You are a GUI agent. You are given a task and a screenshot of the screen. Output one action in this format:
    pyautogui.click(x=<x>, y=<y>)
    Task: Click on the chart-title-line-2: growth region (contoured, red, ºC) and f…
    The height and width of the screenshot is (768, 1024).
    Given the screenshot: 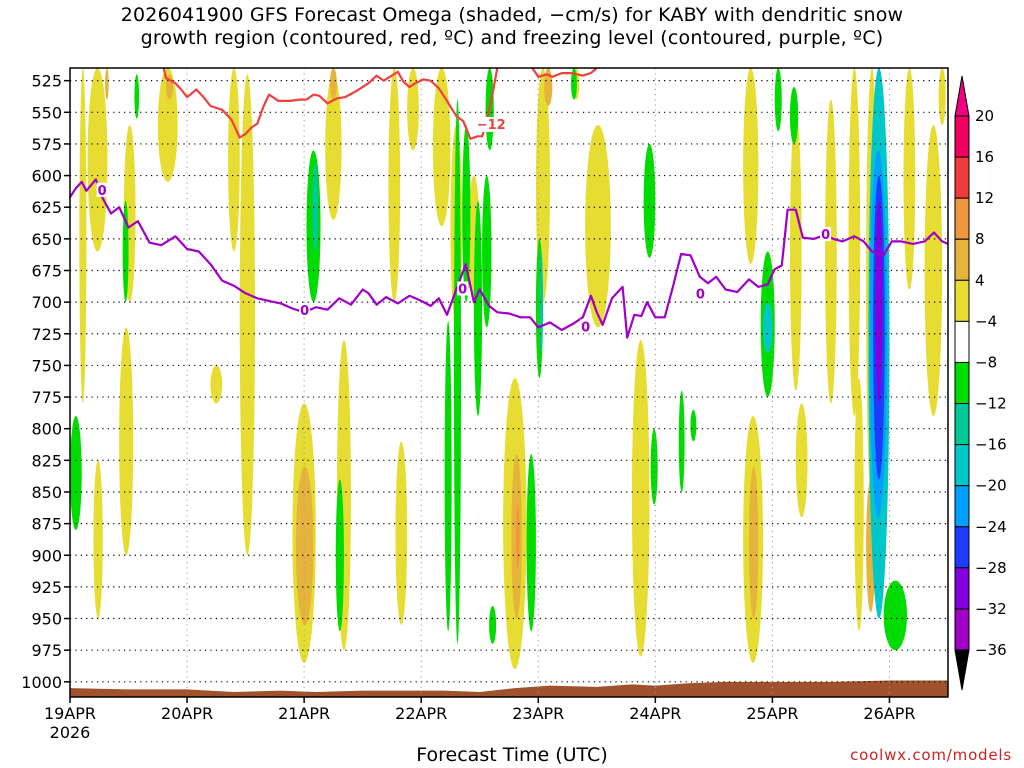 What is the action you would take?
    pyautogui.click(x=512, y=38)
    